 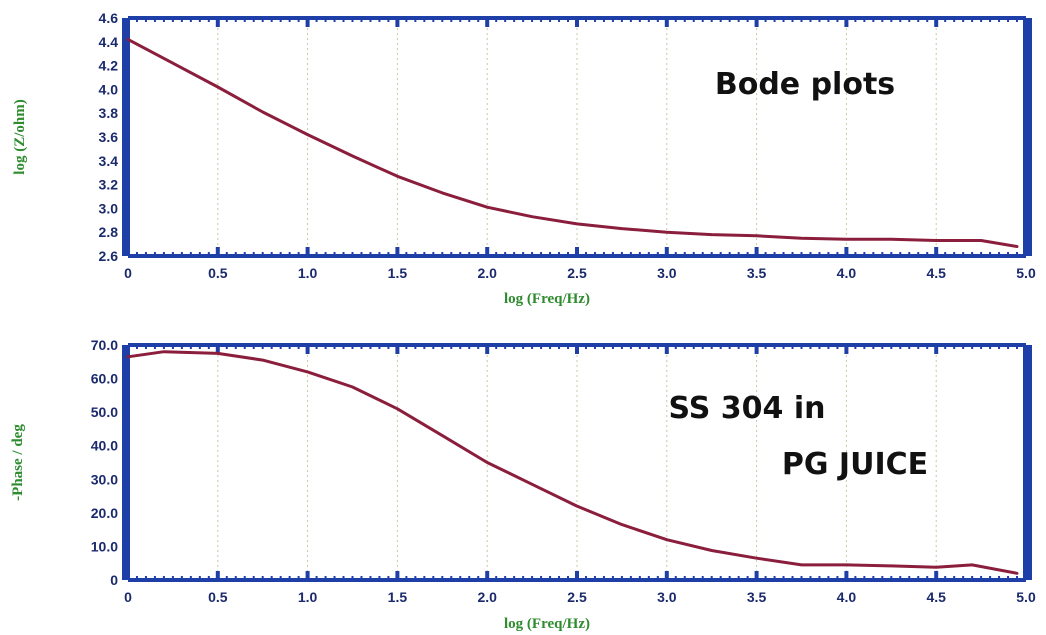 What do you see at coordinates (746, 408) in the screenshot?
I see `chart-annotation: SS 304 in` at bounding box center [746, 408].